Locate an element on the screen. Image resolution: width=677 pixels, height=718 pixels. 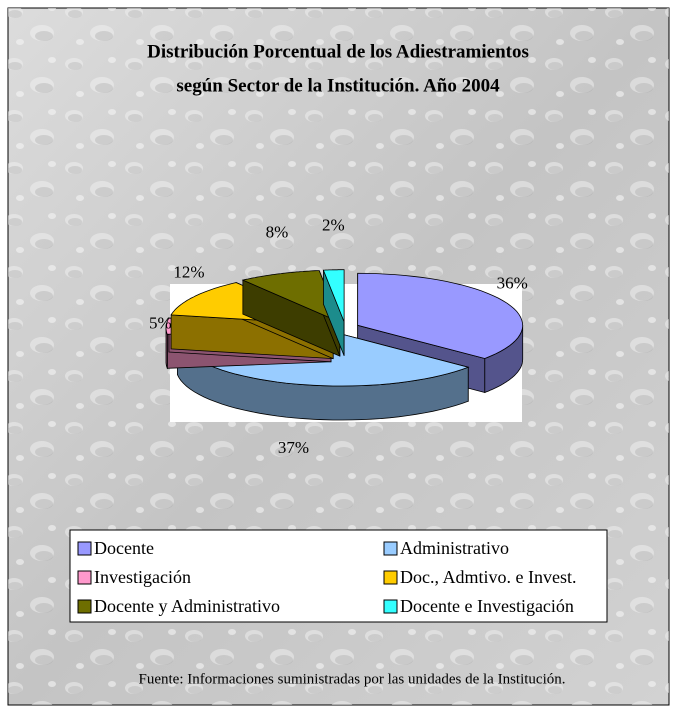
legend-label: Docente y Administrativo is located at coordinates (187, 606).